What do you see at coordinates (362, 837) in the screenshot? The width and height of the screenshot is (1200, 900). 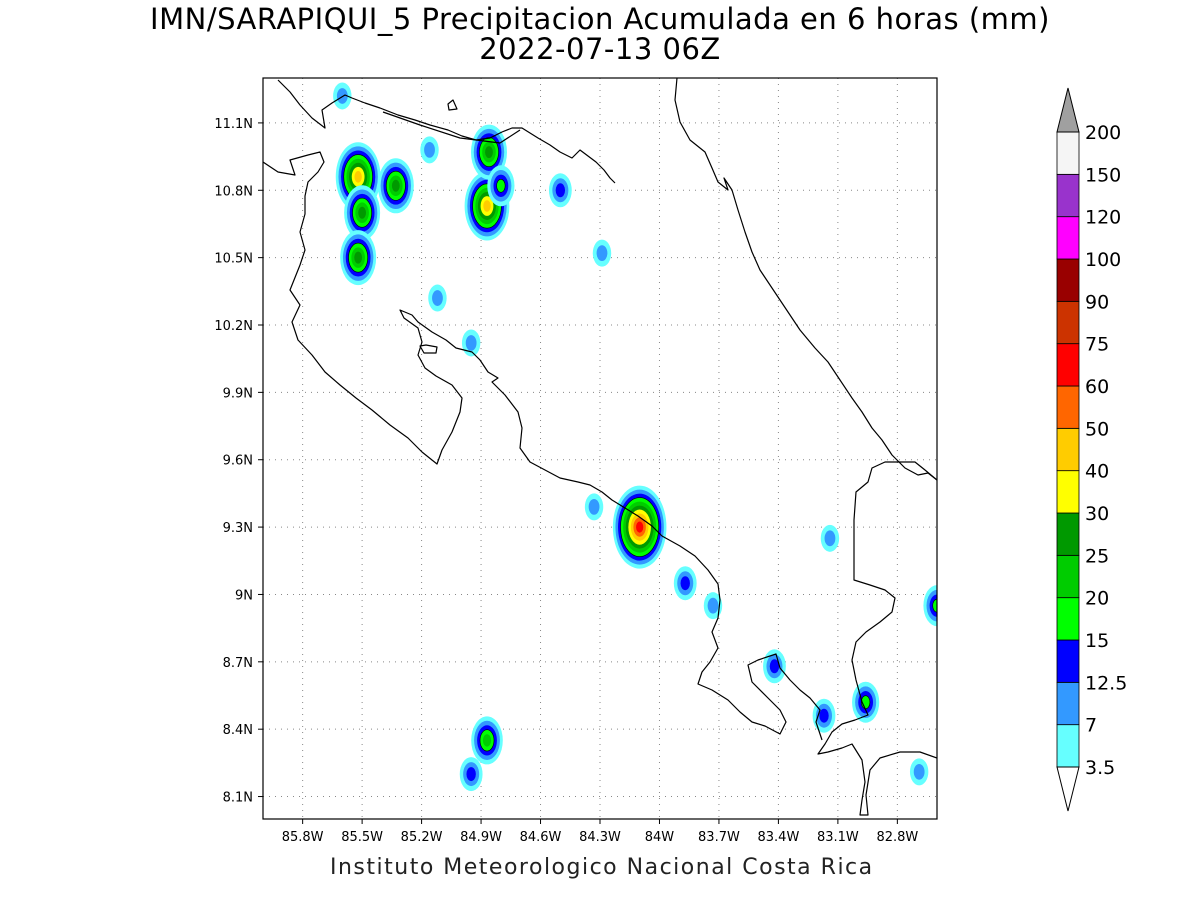 I see `x-tick-label: 85.5W` at bounding box center [362, 837].